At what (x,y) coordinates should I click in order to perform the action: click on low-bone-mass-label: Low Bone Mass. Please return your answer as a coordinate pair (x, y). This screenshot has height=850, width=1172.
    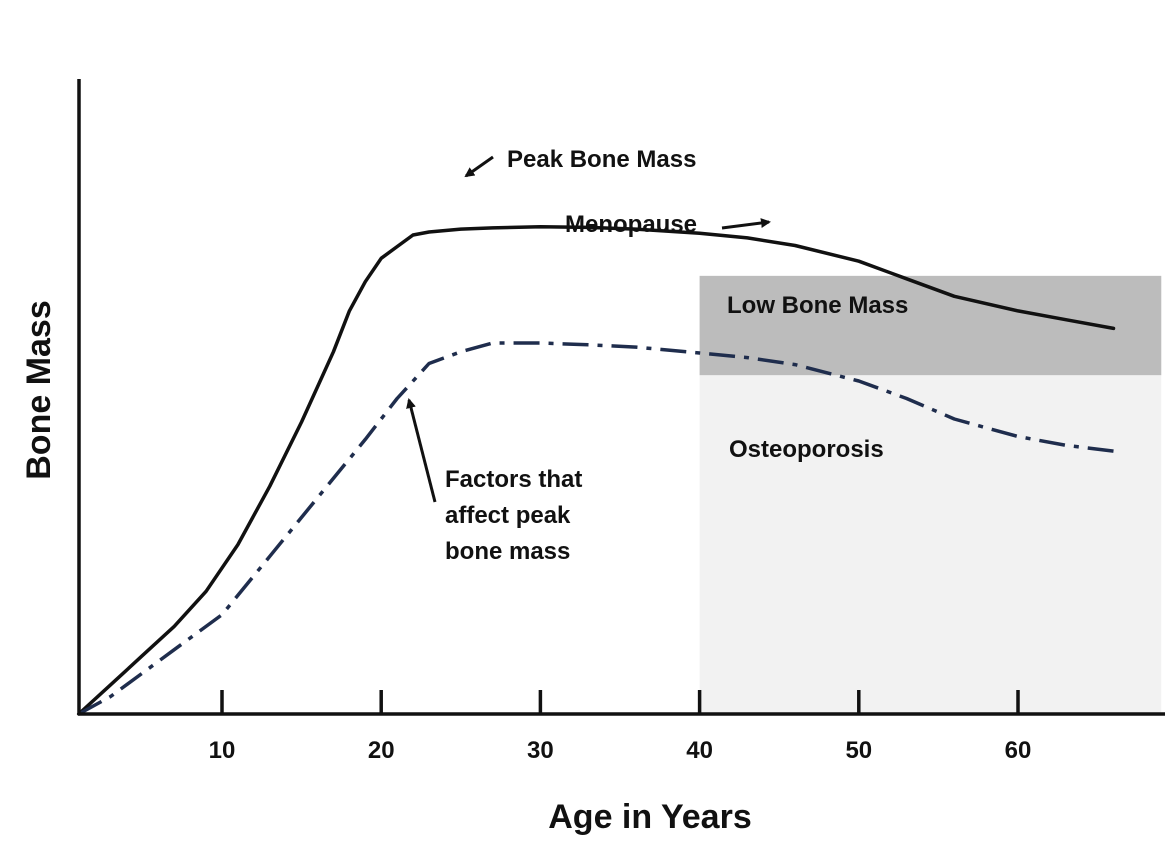
    Looking at the image, I should click on (817, 305).